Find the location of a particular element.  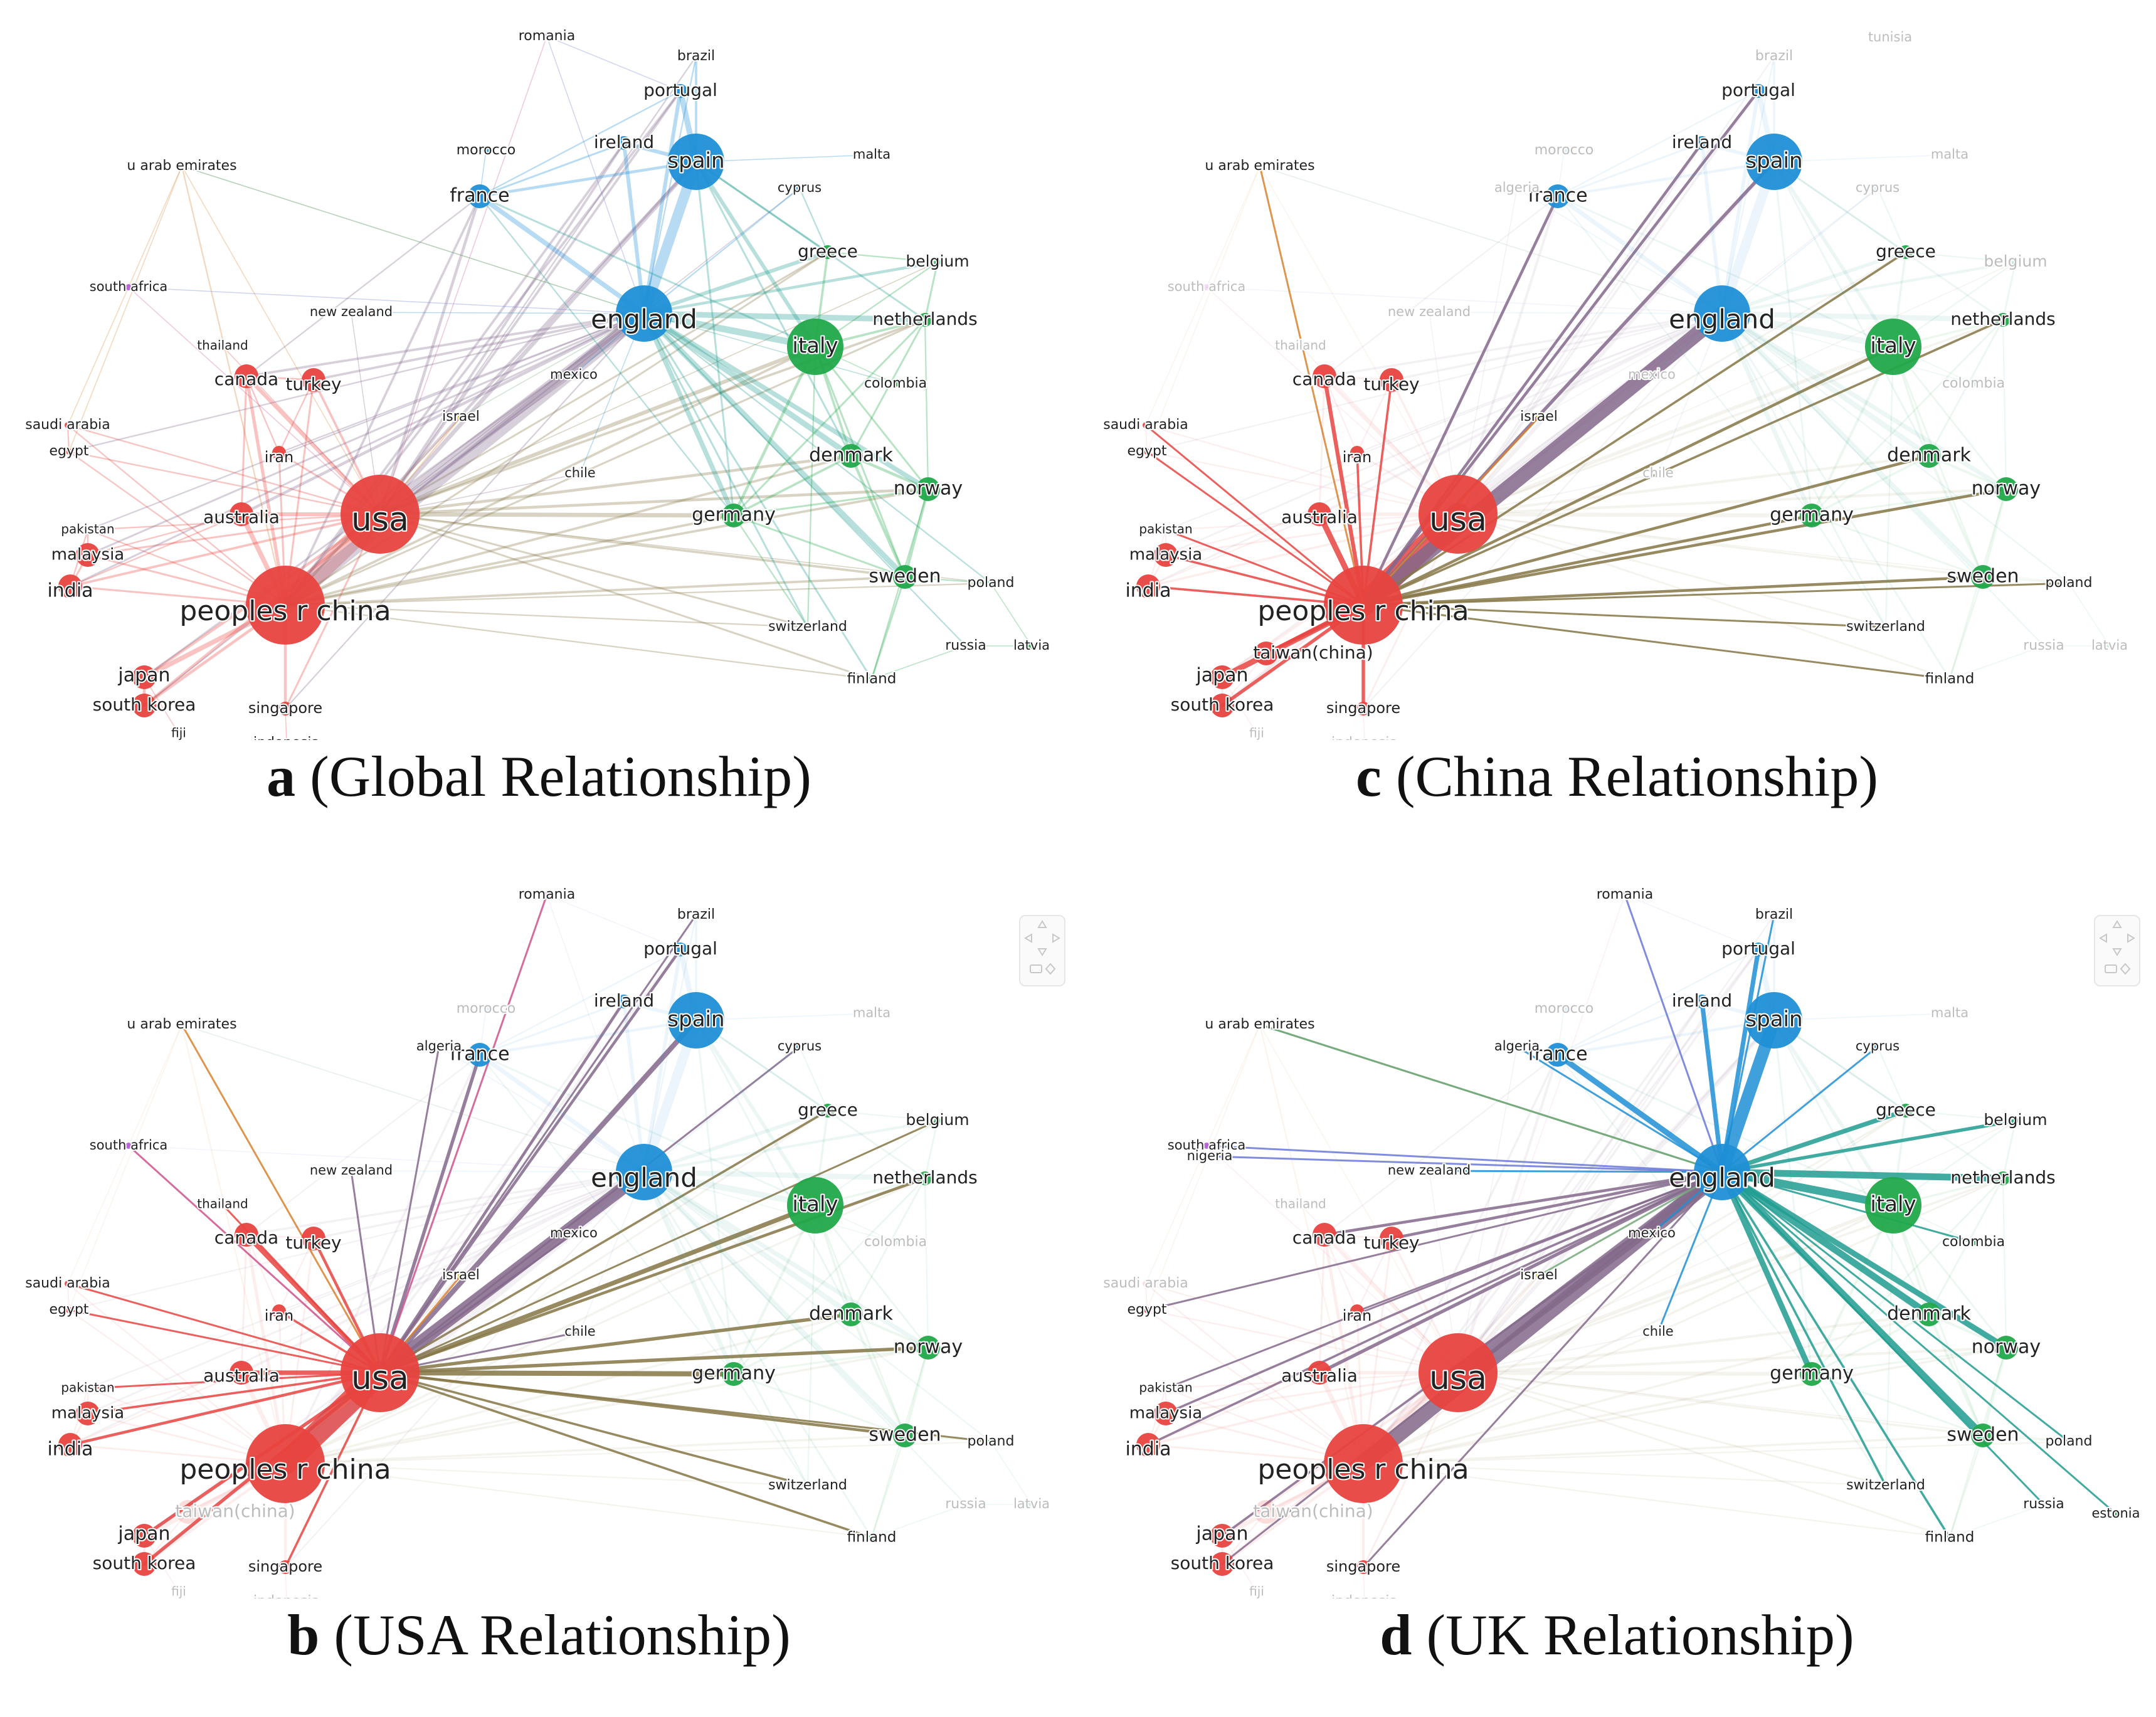

node-australia is located at coordinates (1319, 514).